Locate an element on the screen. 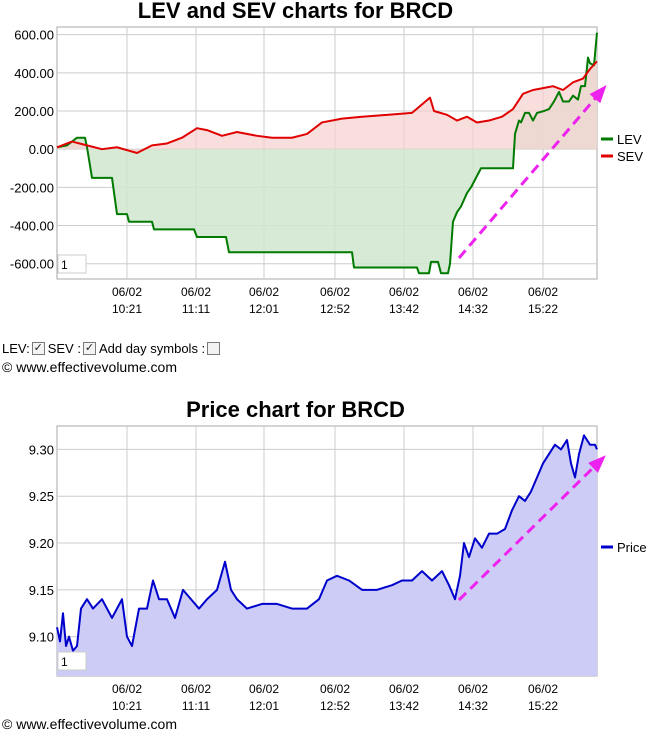  y-tick-label: 0.00 is located at coordinates (41, 149).